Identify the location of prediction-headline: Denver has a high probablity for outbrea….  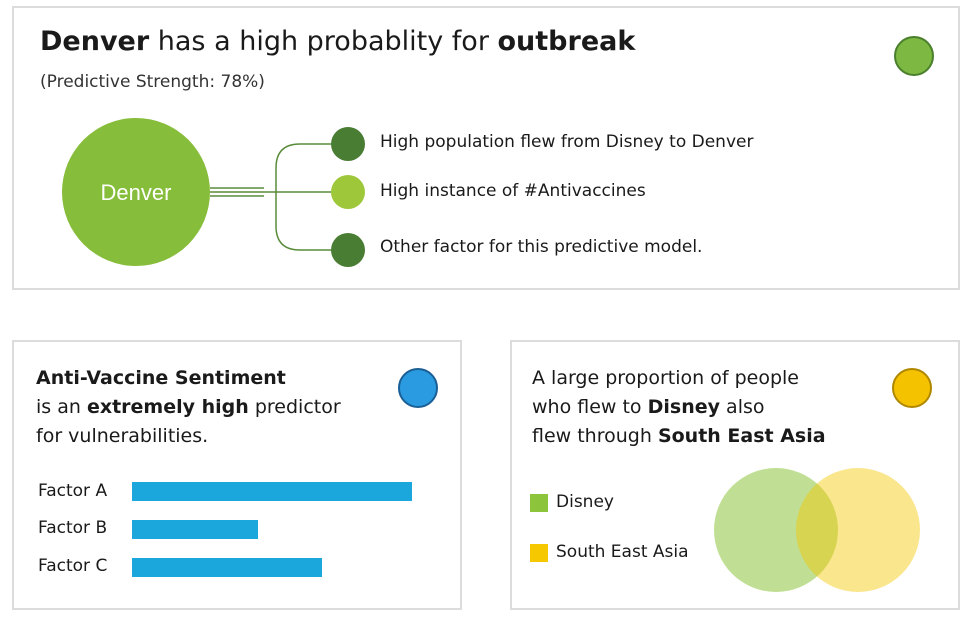
(337, 41).